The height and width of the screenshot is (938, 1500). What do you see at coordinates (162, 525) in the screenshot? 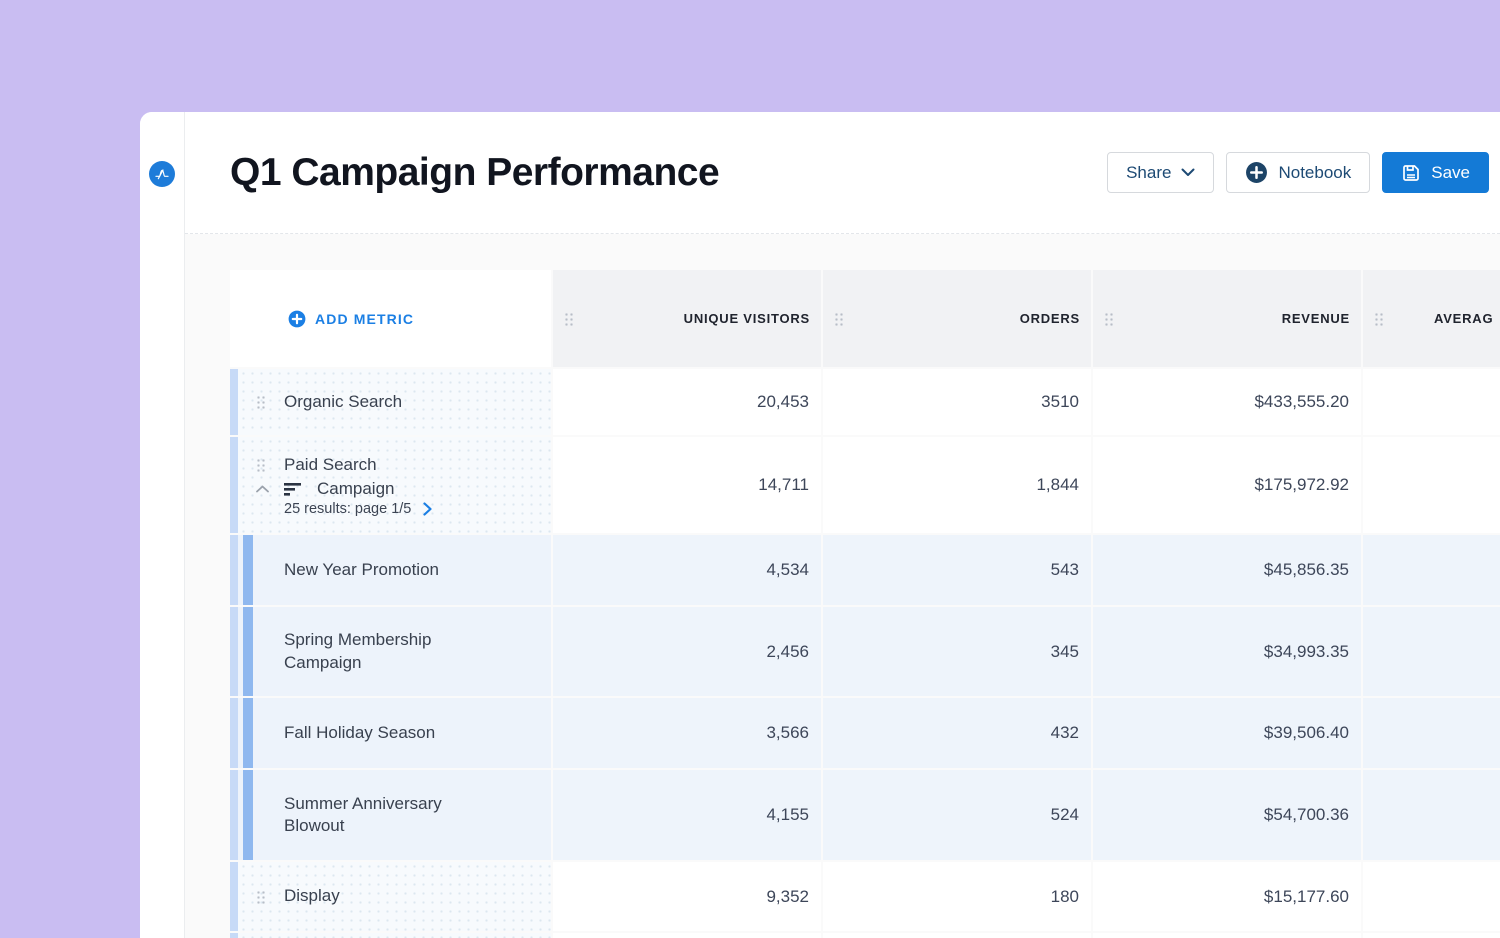
I see `left-sidebar` at bounding box center [162, 525].